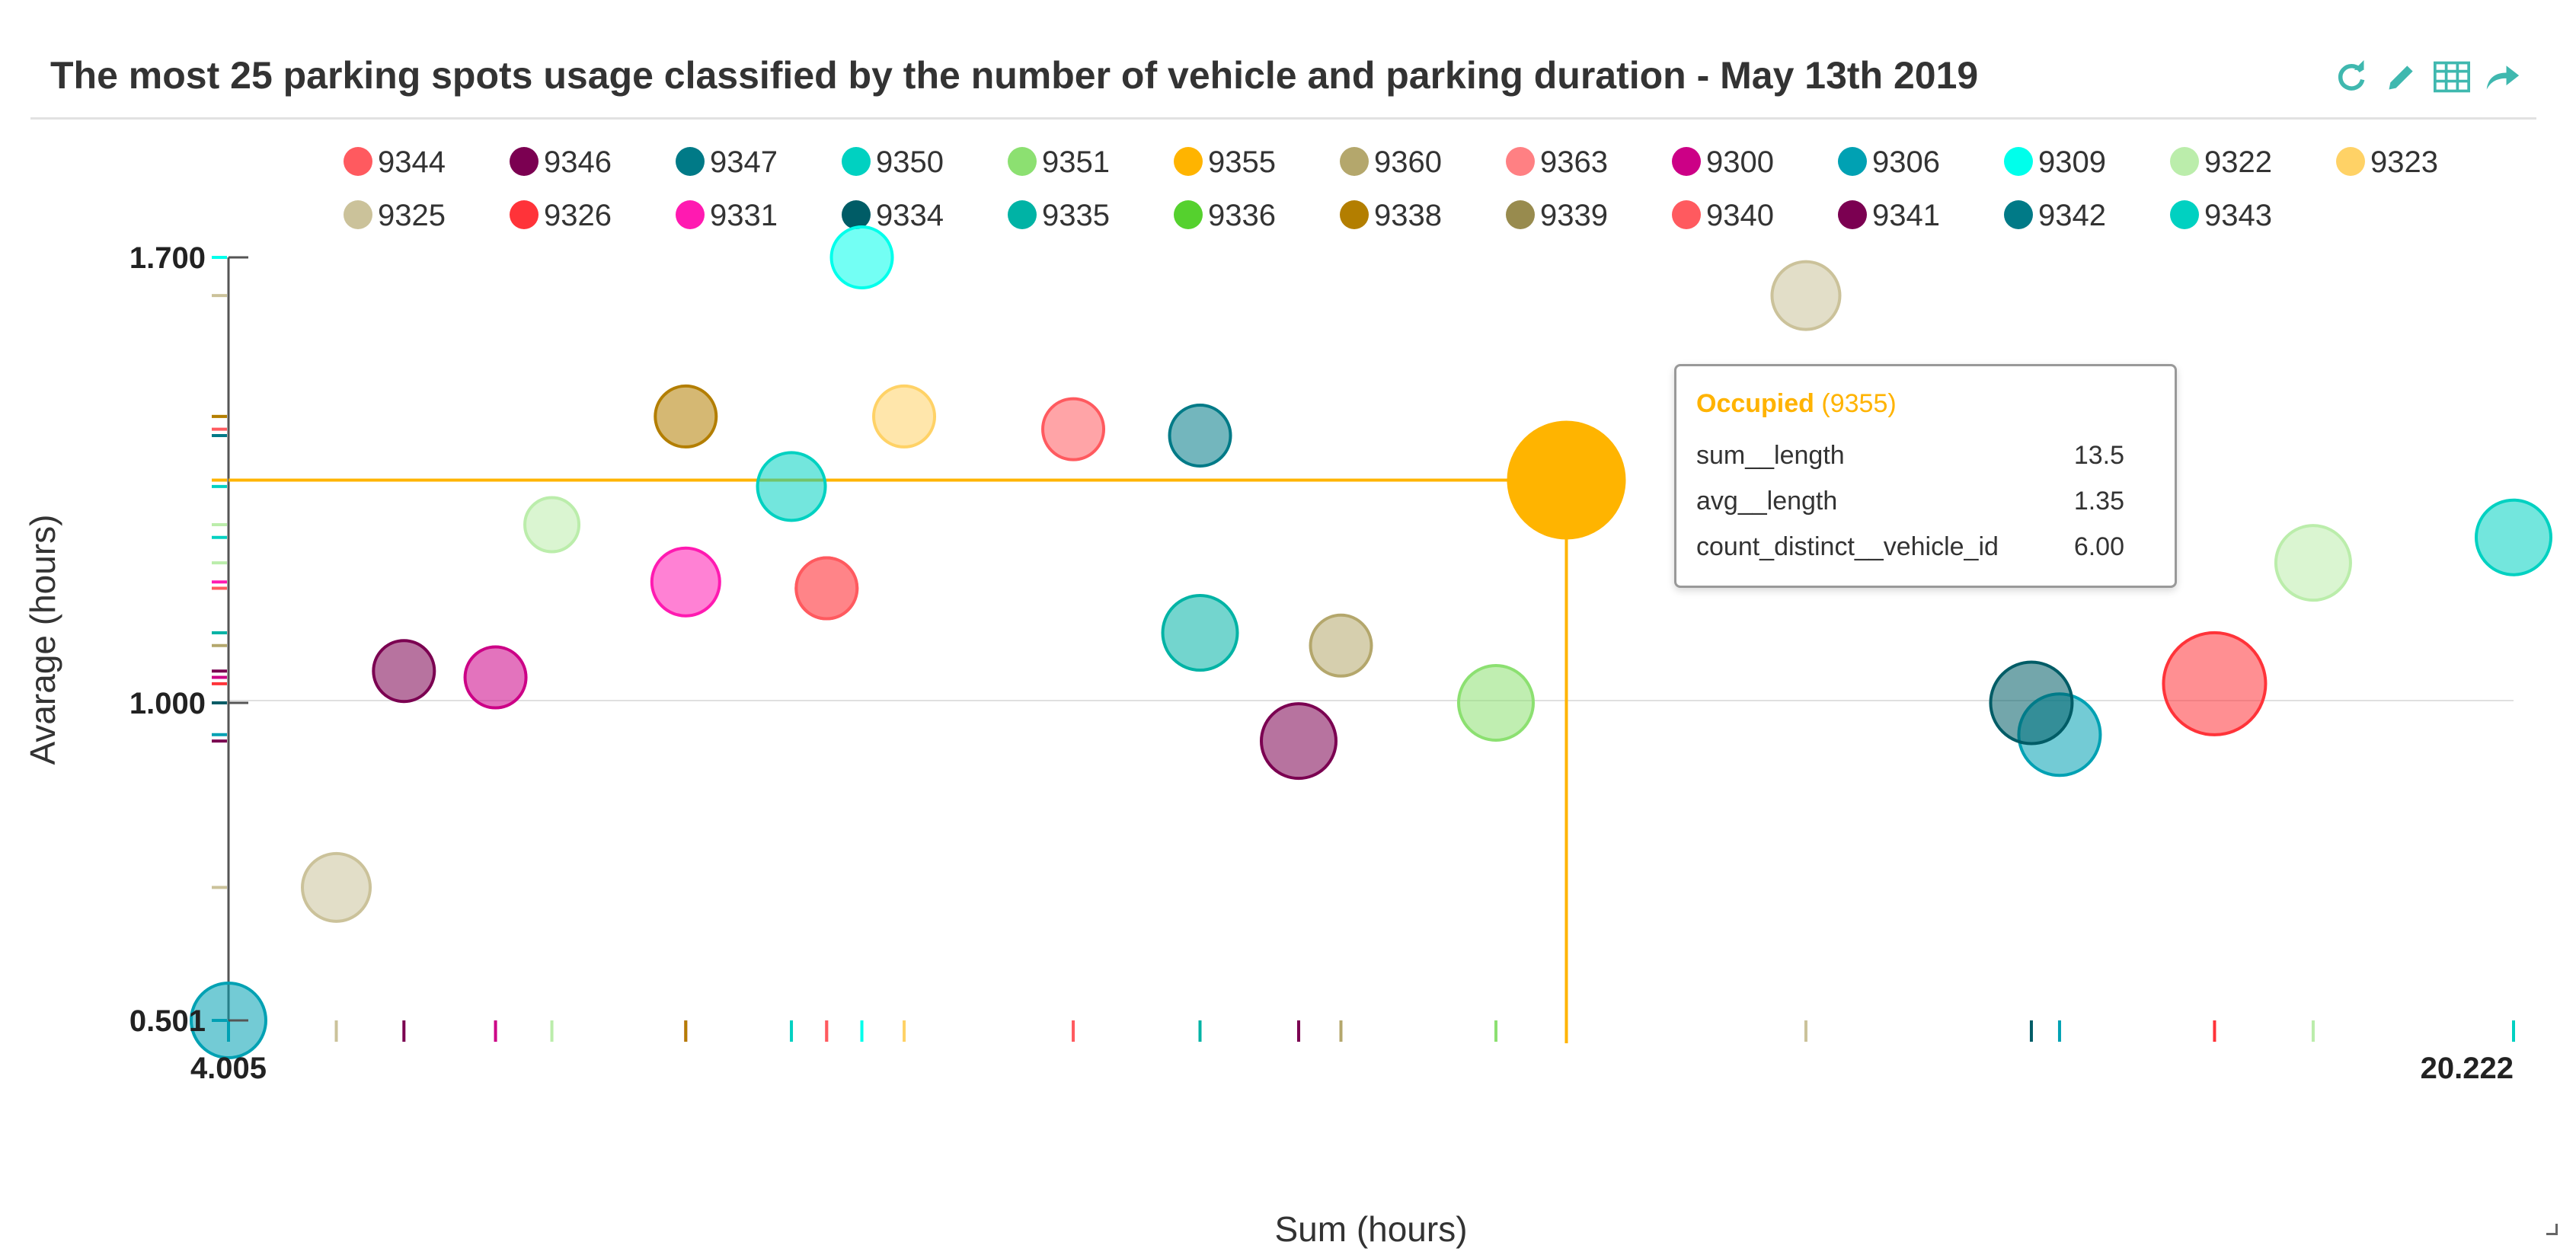  What do you see at coordinates (2402, 77) in the screenshot?
I see `edit-pencil-icon` at bounding box center [2402, 77].